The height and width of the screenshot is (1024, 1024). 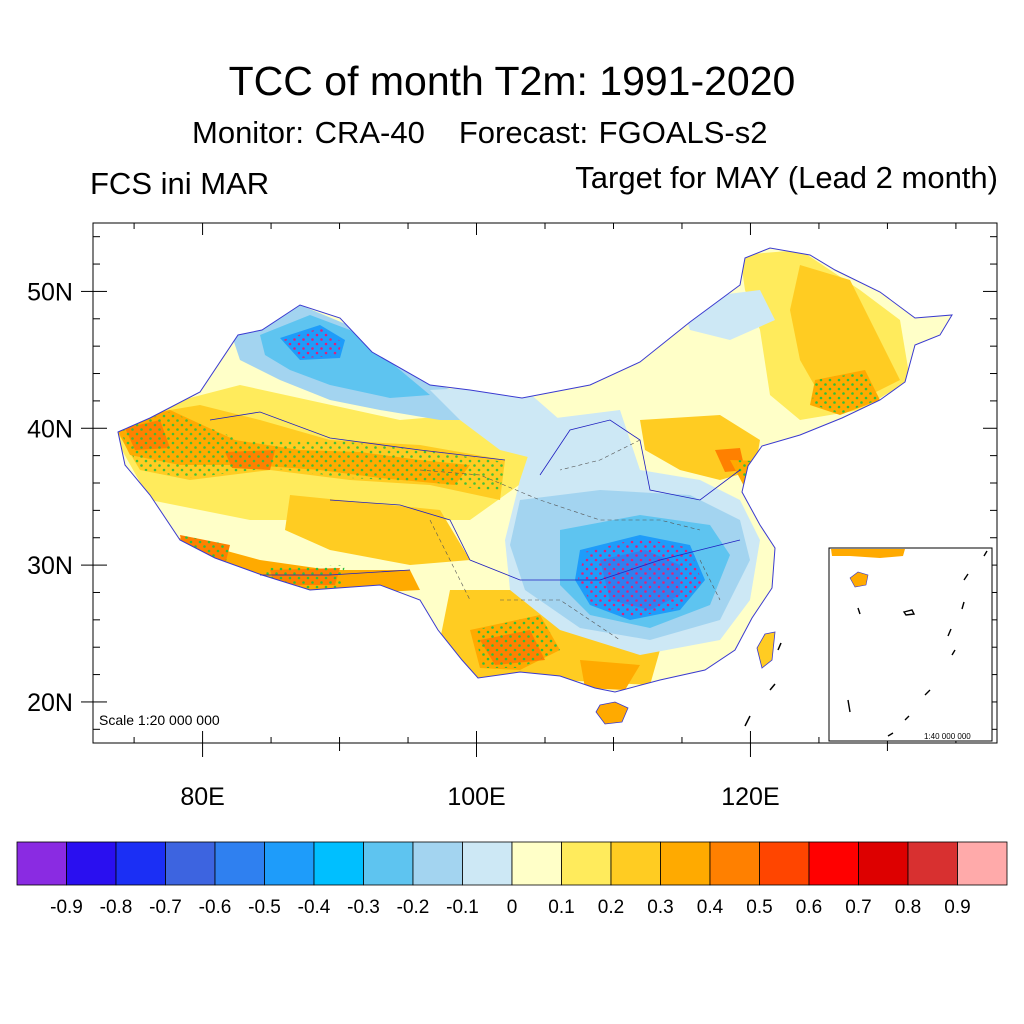 What do you see at coordinates (116, 907) in the screenshot?
I see `colorbar-label: -0.8` at bounding box center [116, 907].